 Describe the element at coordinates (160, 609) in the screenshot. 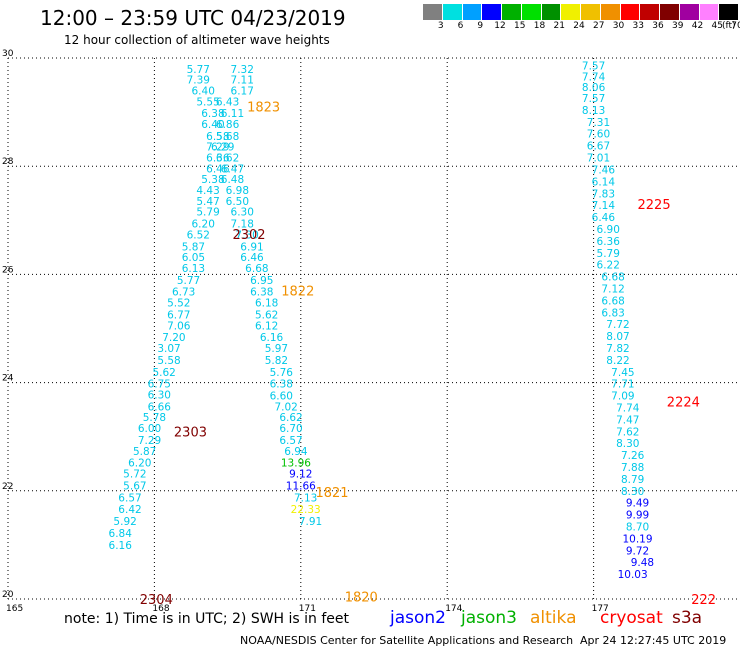

I see `lon-tick-label: 168` at that location.